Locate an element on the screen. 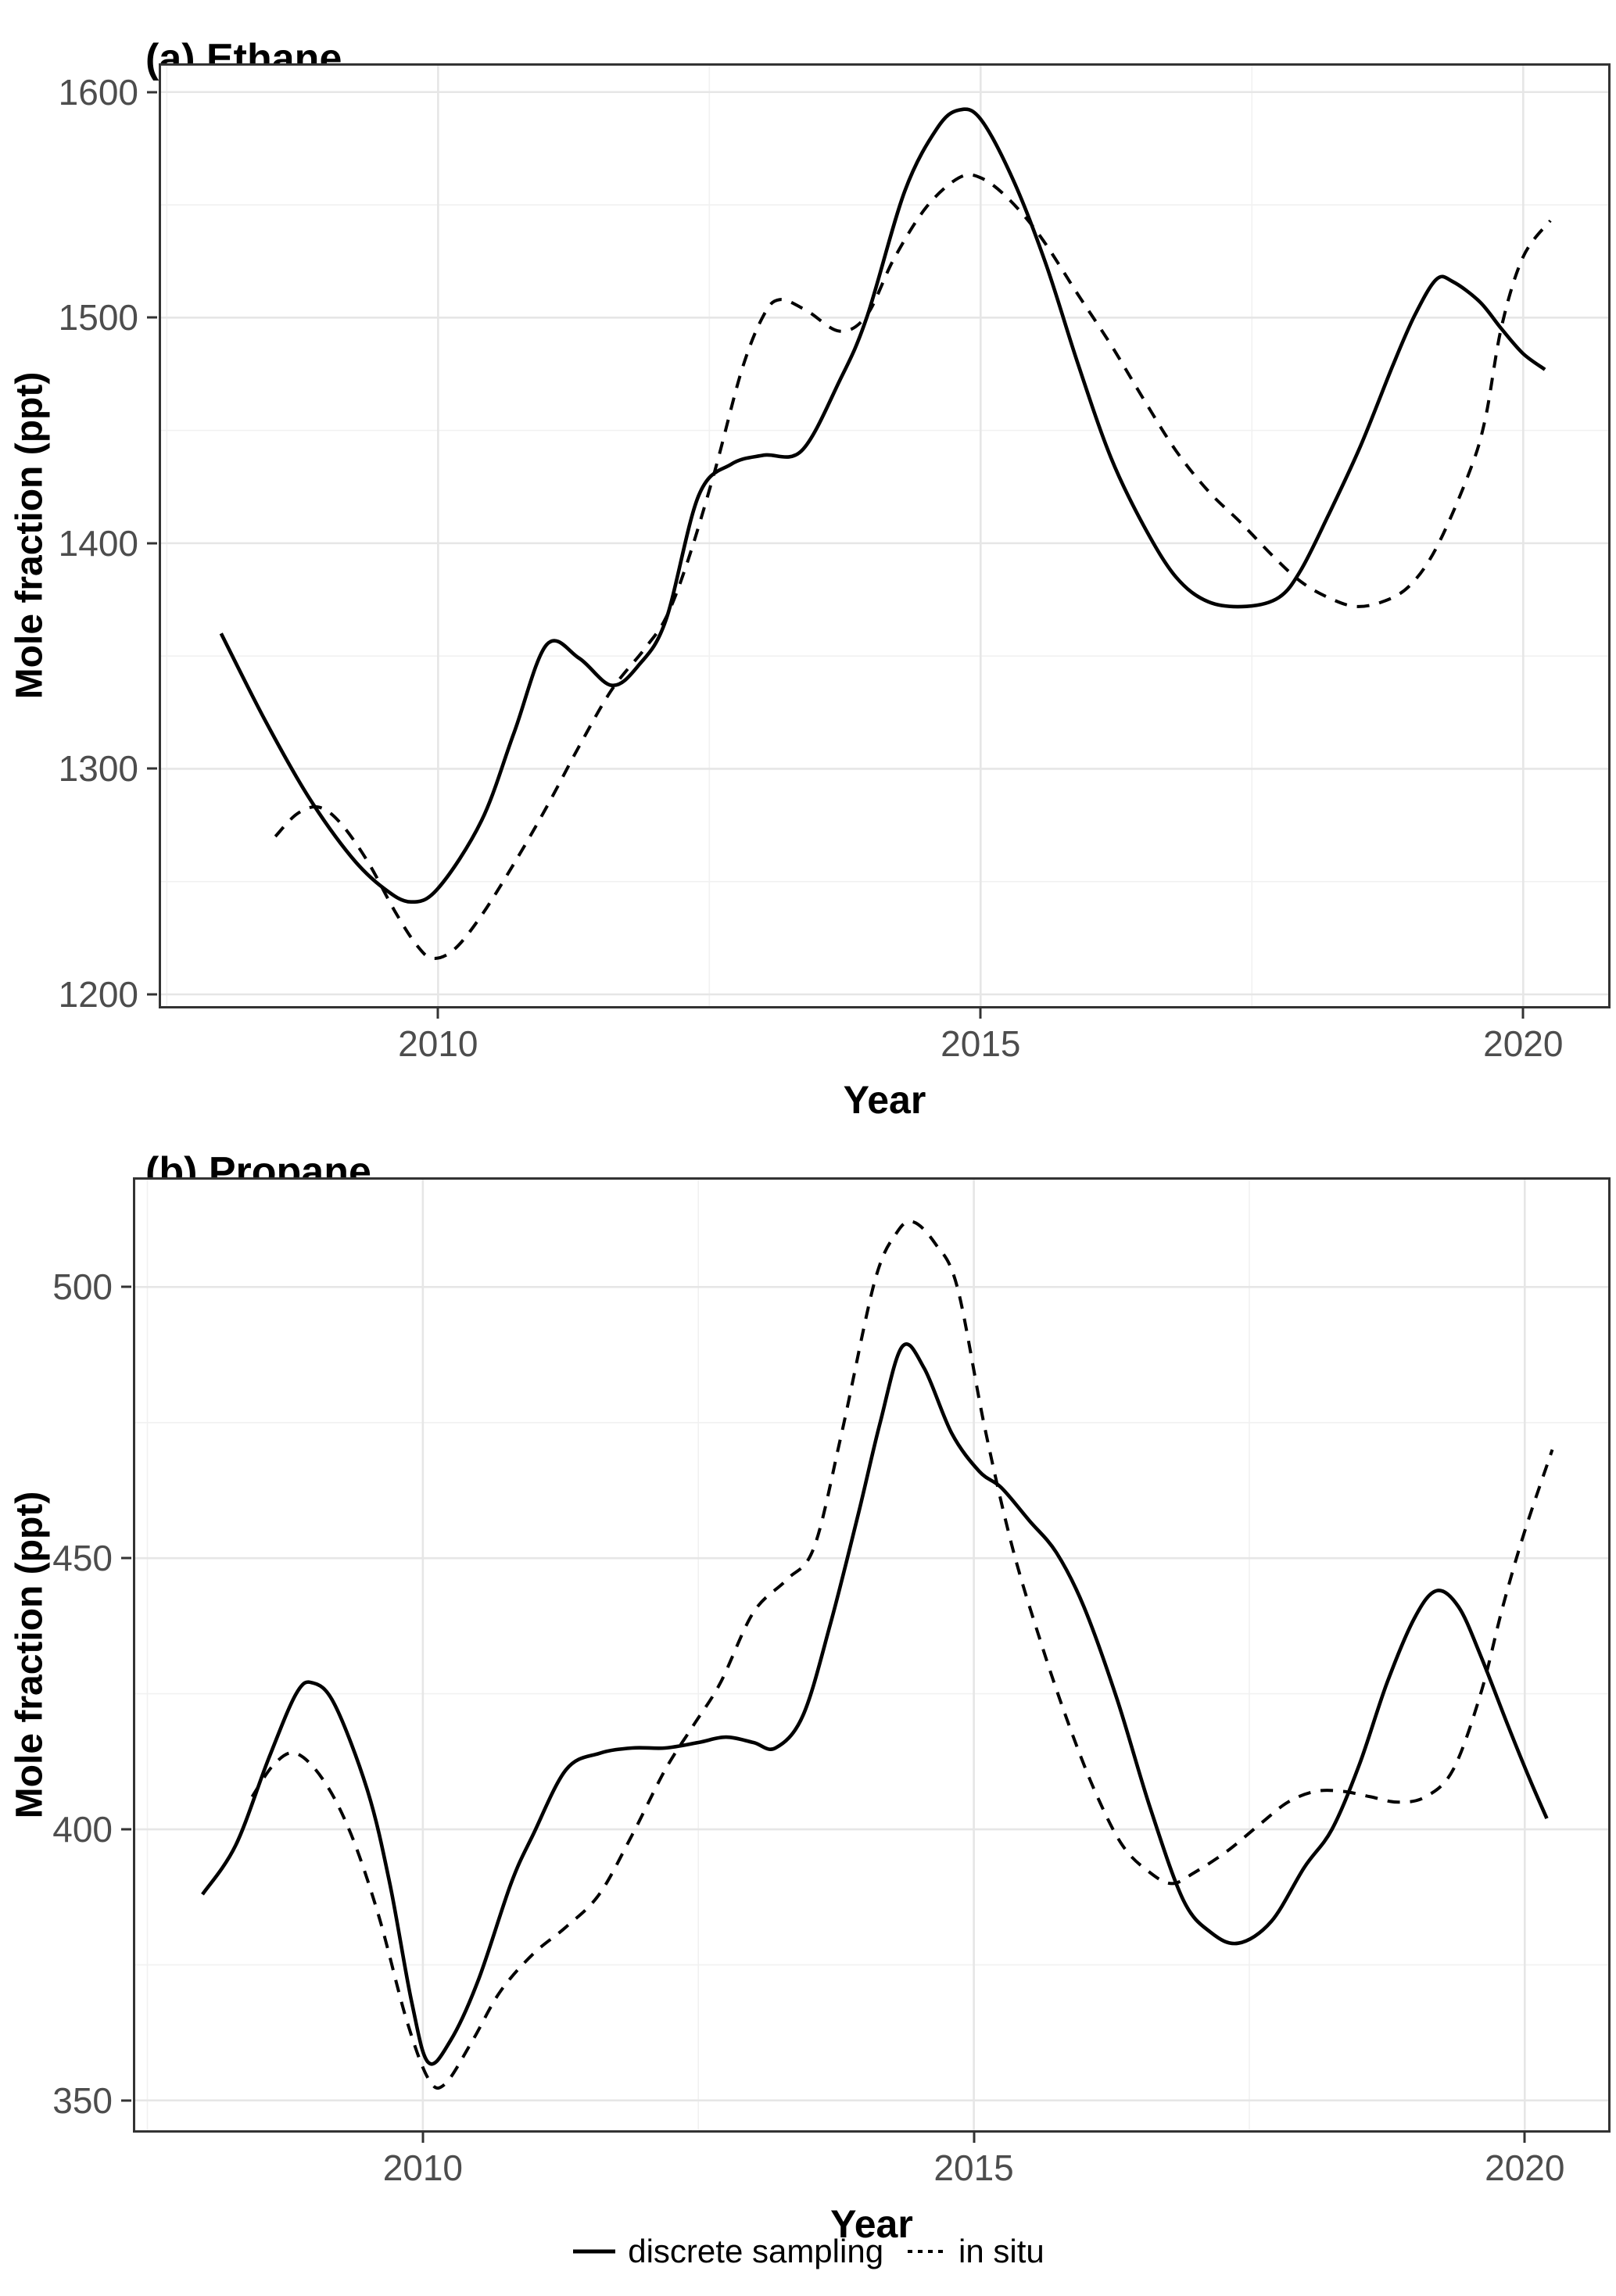 The height and width of the screenshot is (2296, 1616). chart-a-x-axis-ticks: 2010 2015 2020 is located at coordinates (885, 1039).